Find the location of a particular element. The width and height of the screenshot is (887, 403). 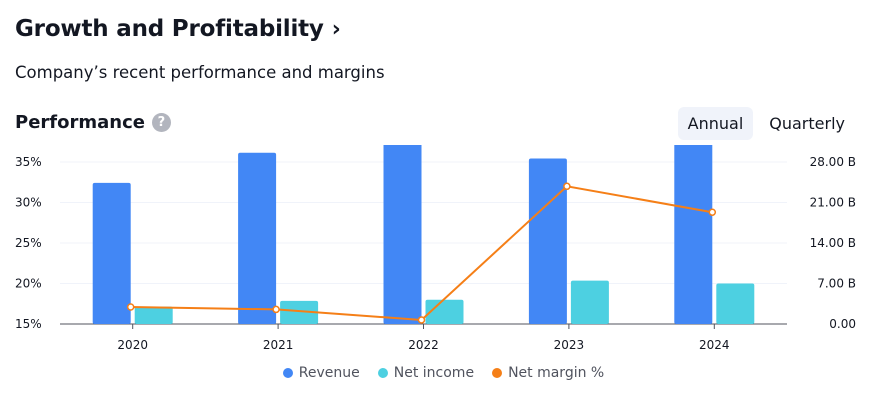

y-right-tick-label: 0.00 is located at coordinates (842, 324).